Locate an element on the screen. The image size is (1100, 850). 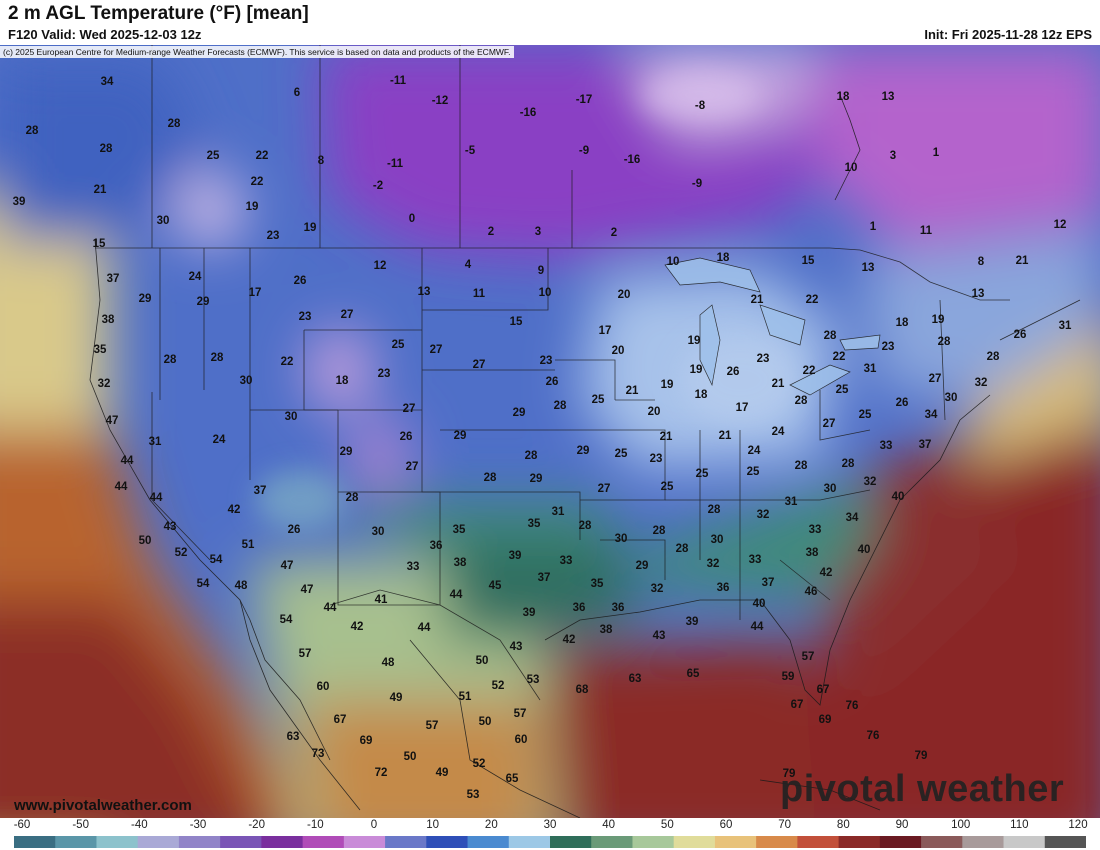
temperature-value: 12 is located at coordinates (1060, 225).